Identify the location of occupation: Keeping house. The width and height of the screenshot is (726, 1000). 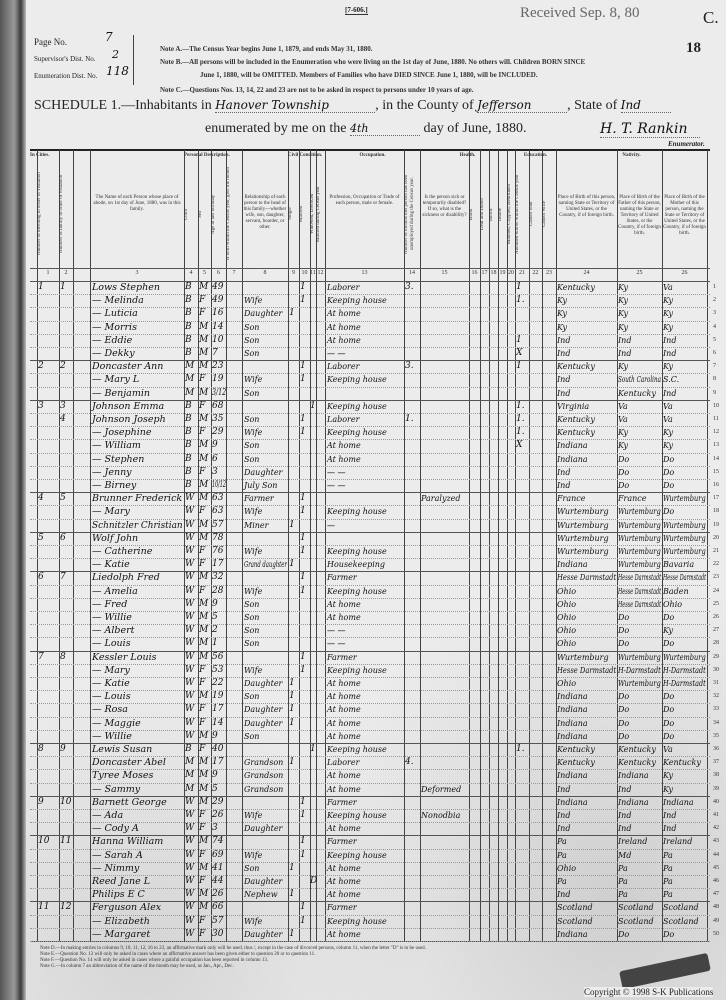
(357, 921).